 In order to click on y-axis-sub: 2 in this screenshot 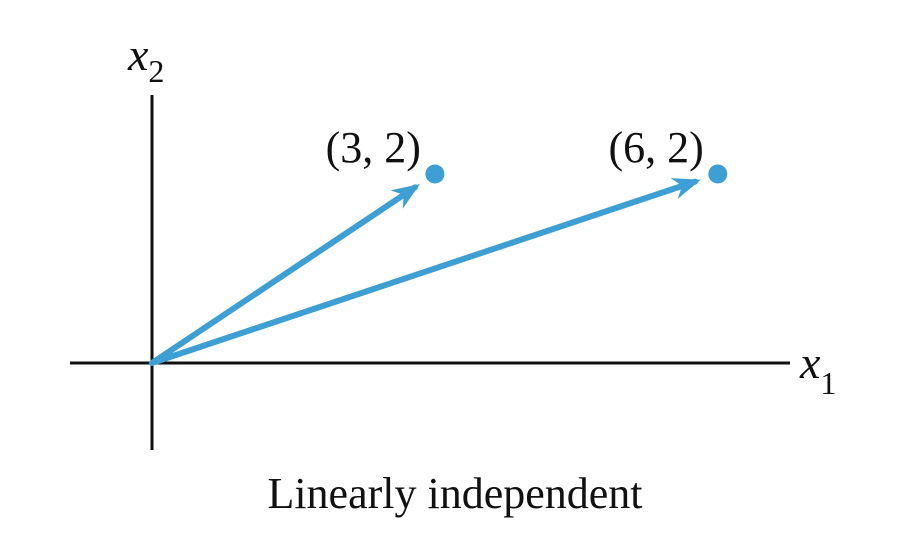, I will do `click(156, 71)`.